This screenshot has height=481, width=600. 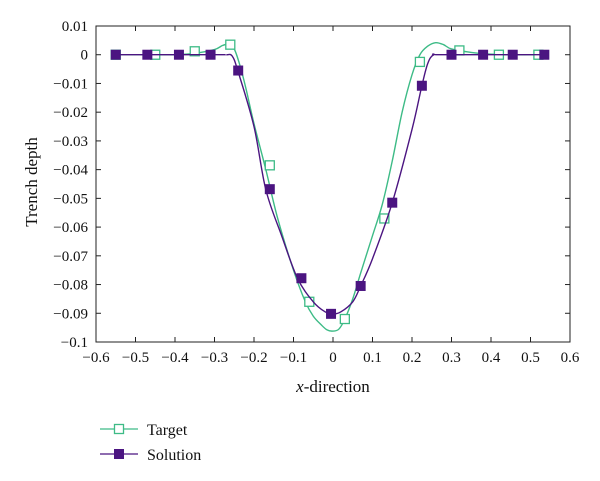 I want to click on legend-target-marker, so click(x=119, y=429).